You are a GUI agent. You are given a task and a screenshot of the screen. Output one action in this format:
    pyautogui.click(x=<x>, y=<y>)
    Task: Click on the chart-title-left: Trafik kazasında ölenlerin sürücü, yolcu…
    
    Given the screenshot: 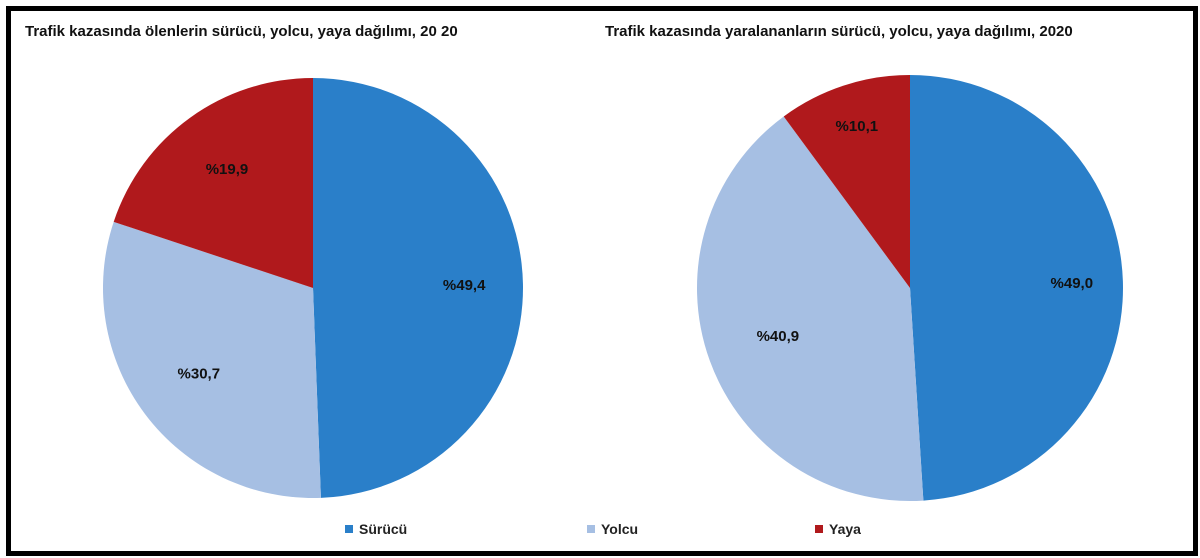 What is the action you would take?
    pyautogui.click(x=241, y=31)
    